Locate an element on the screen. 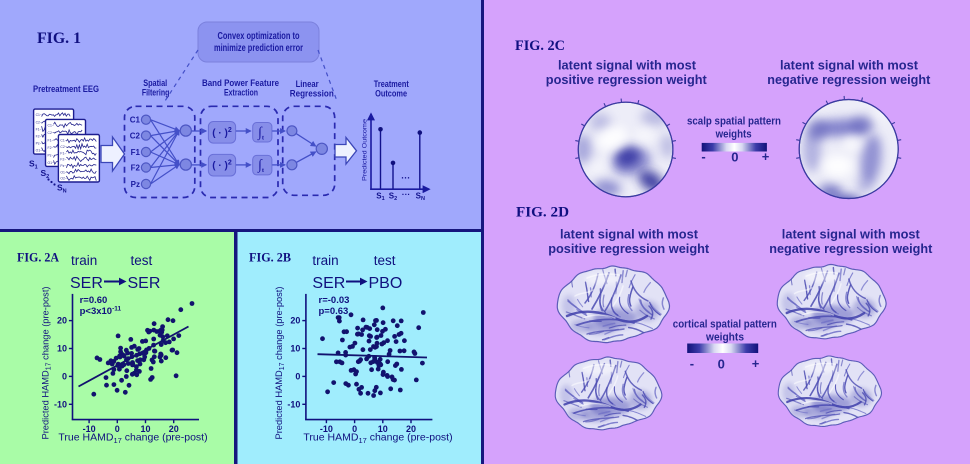  svg-text: Extraction is located at coordinates (241, 92).